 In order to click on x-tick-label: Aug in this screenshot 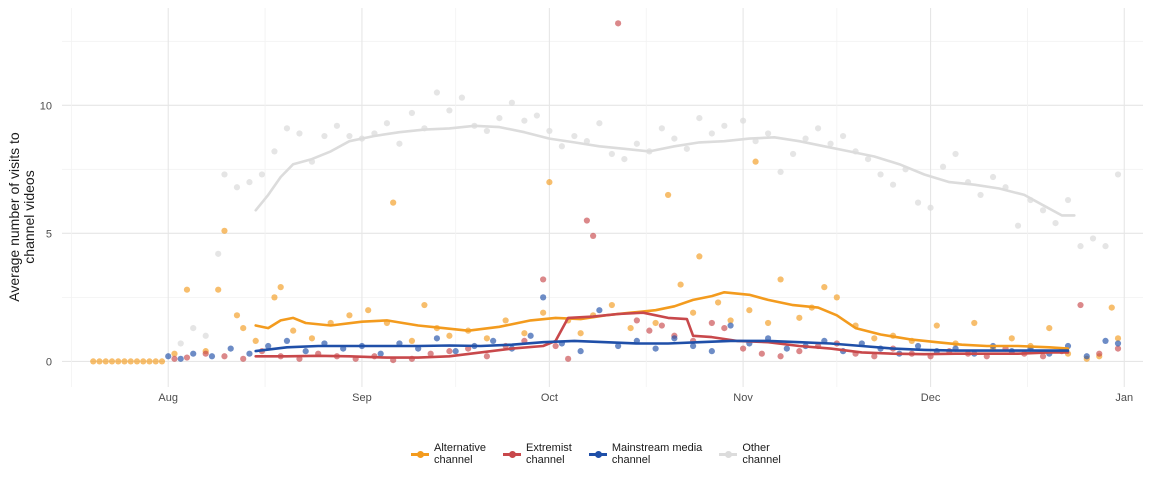, I will do `click(168, 398)`.